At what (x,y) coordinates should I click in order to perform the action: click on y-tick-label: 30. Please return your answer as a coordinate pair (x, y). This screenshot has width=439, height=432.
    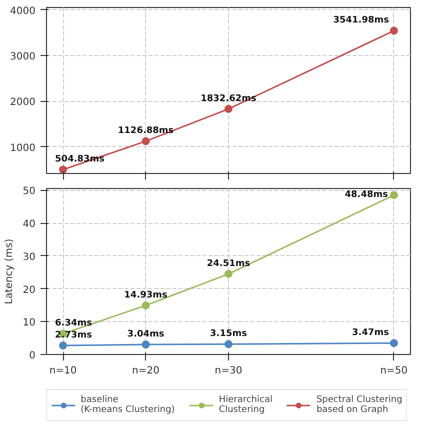
    Looking at the image, I should click on (29, 257).